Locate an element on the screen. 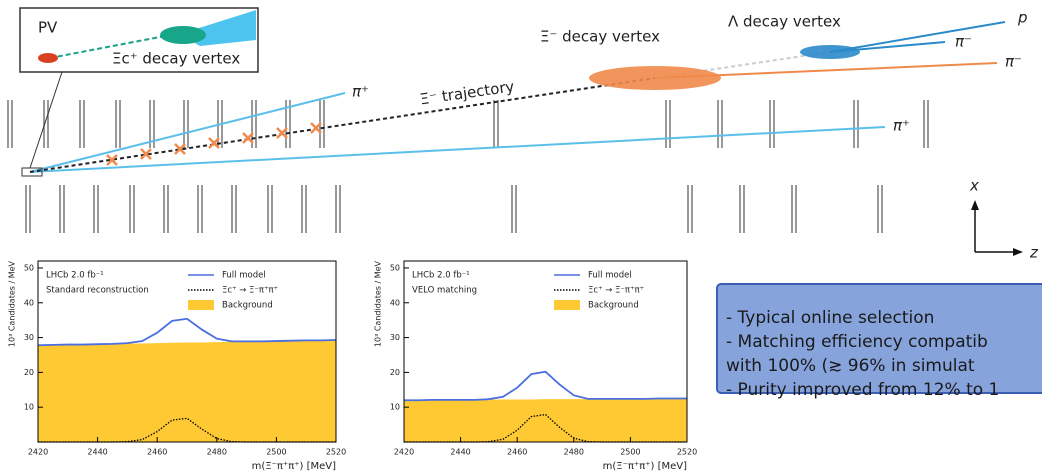 Image resolution: width=1042 pixels, height=474 pixels. info-line: - Typical online selection is located at coordinates (830, 318).